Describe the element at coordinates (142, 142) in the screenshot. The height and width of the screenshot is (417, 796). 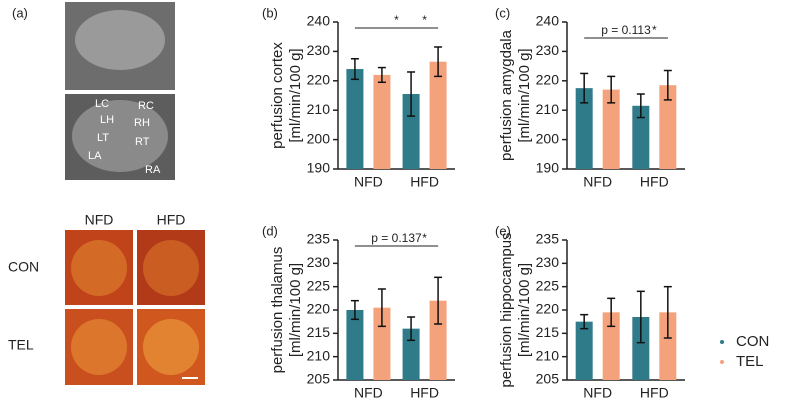
I see `region-label: RT` at that location.